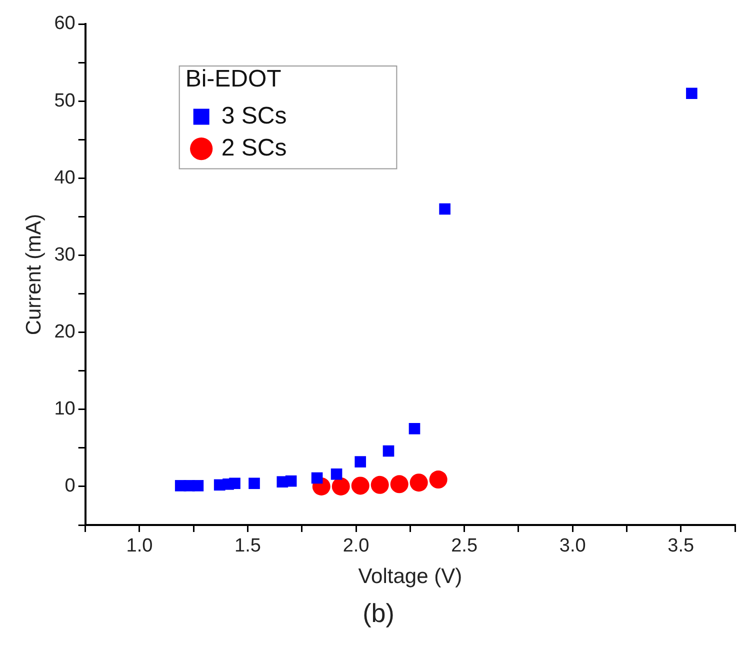 The width and height of the screenshot is (741, 646). What do you see at coordinates (233, 79) in the screenshot?
I see `legend-title: Bi-EDOT` at bounding box center [233, 79].